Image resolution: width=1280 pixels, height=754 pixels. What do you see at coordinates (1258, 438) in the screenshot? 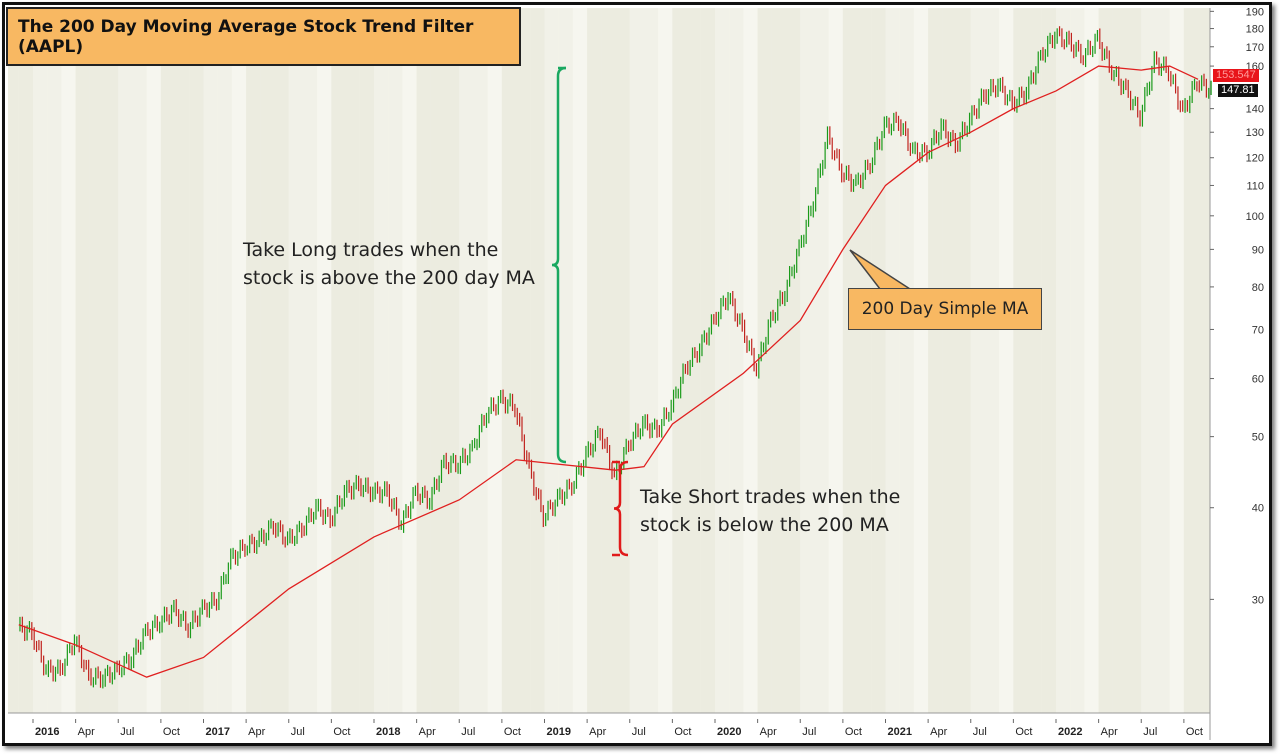
I see `y-tick-label: 50` at bounding box center [1258, 438].